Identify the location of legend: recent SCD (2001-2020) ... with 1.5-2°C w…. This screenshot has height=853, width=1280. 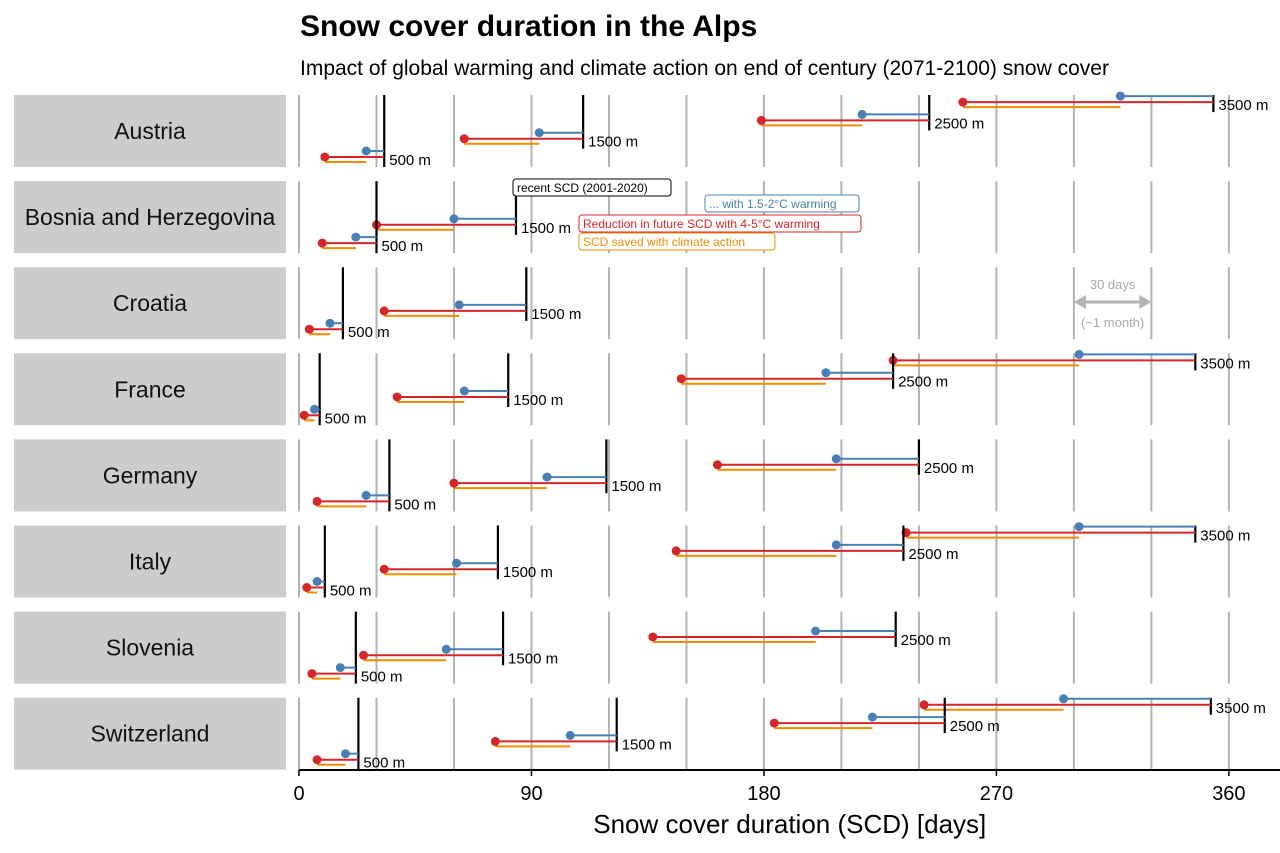
(687, 214).